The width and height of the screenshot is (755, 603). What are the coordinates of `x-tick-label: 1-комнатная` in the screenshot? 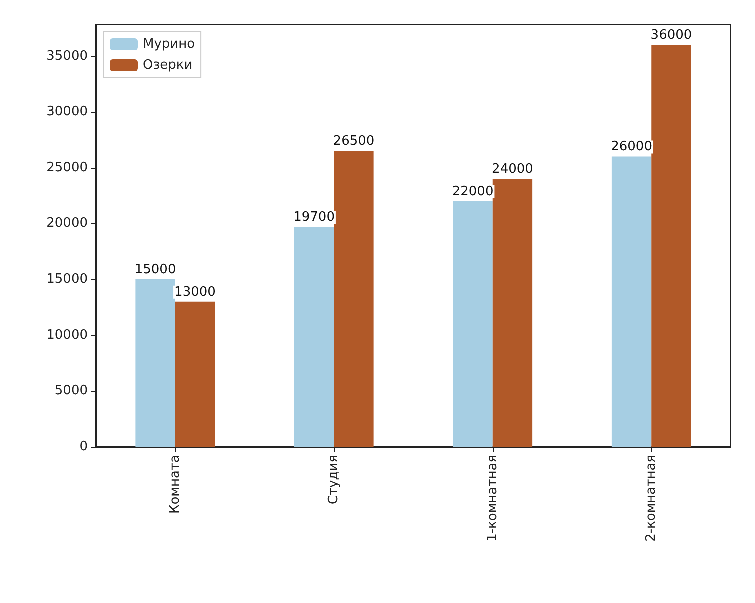 It's located at (492, 498).